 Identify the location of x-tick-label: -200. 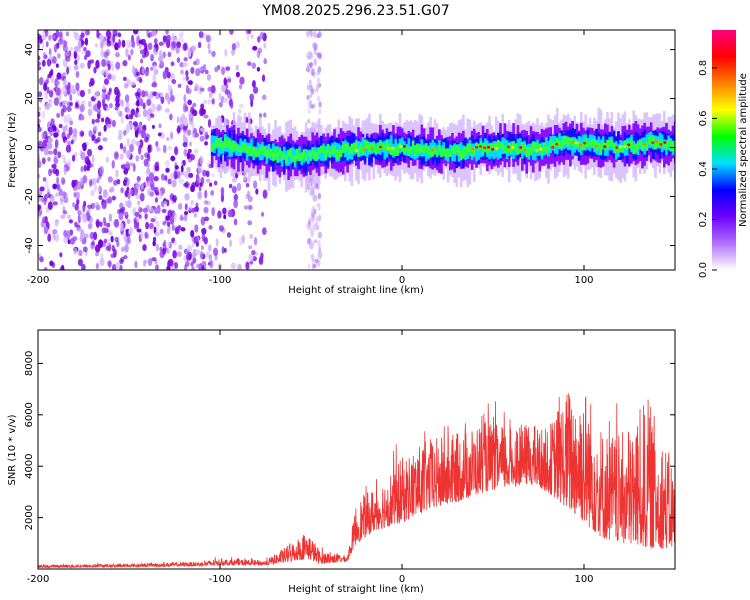
(38, 280).